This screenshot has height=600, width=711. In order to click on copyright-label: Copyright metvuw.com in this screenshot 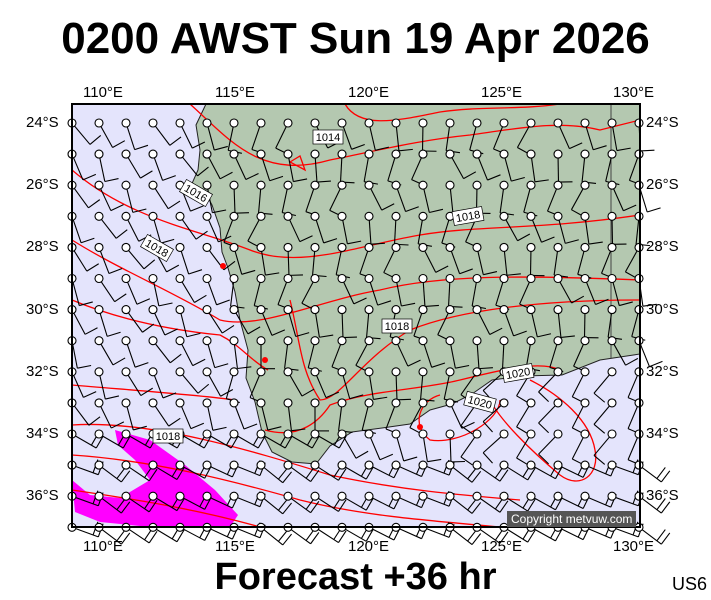, I will do `click(572, 519)`.